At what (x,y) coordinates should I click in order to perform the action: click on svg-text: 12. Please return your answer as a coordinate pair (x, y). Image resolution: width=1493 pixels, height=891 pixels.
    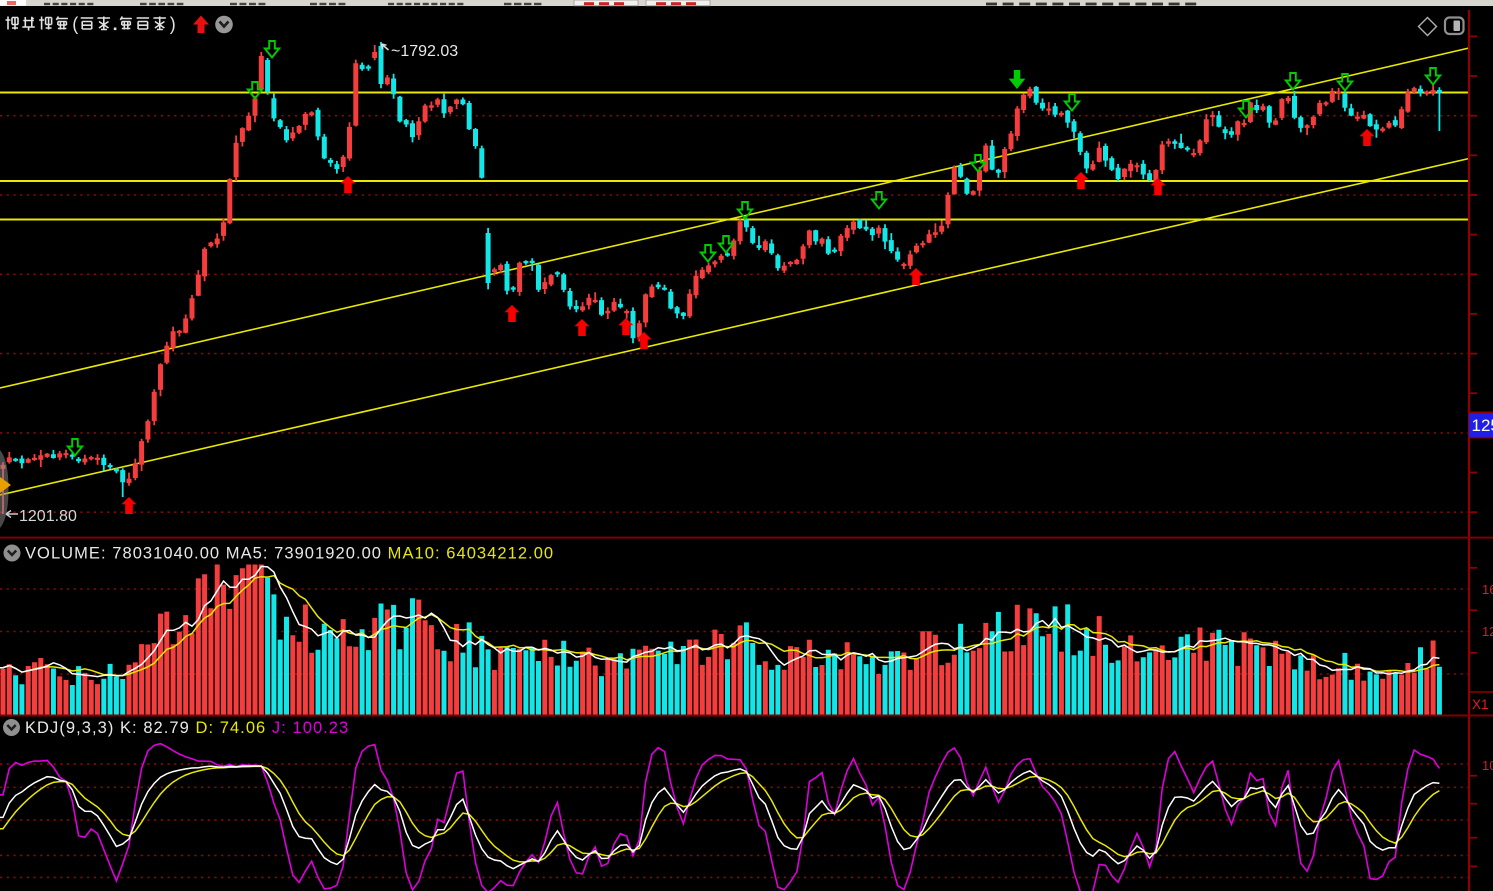
    Looking at the image, I should click on (1487, 631).